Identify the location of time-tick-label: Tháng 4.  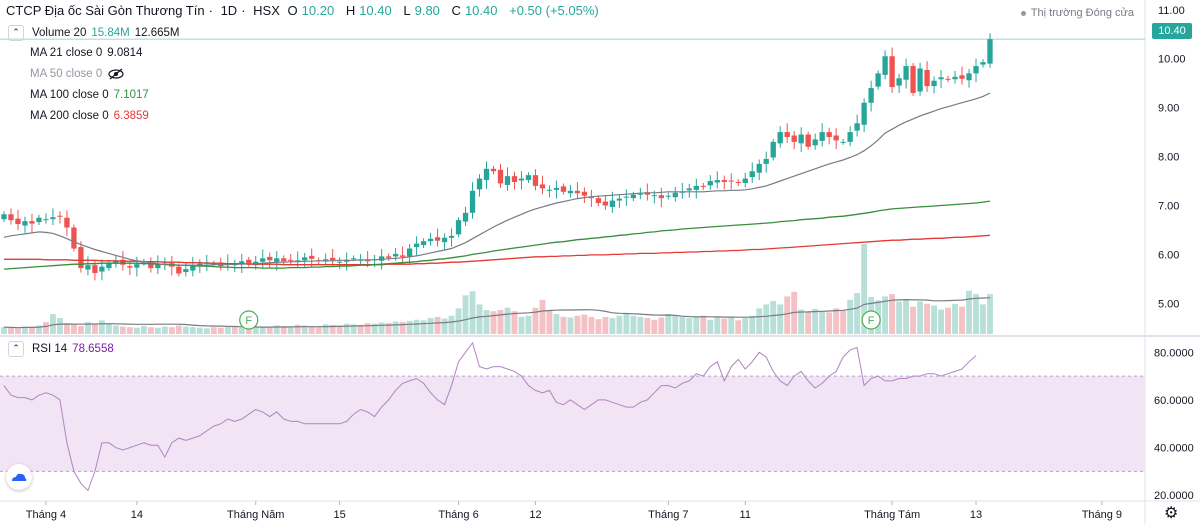
(46, 515).